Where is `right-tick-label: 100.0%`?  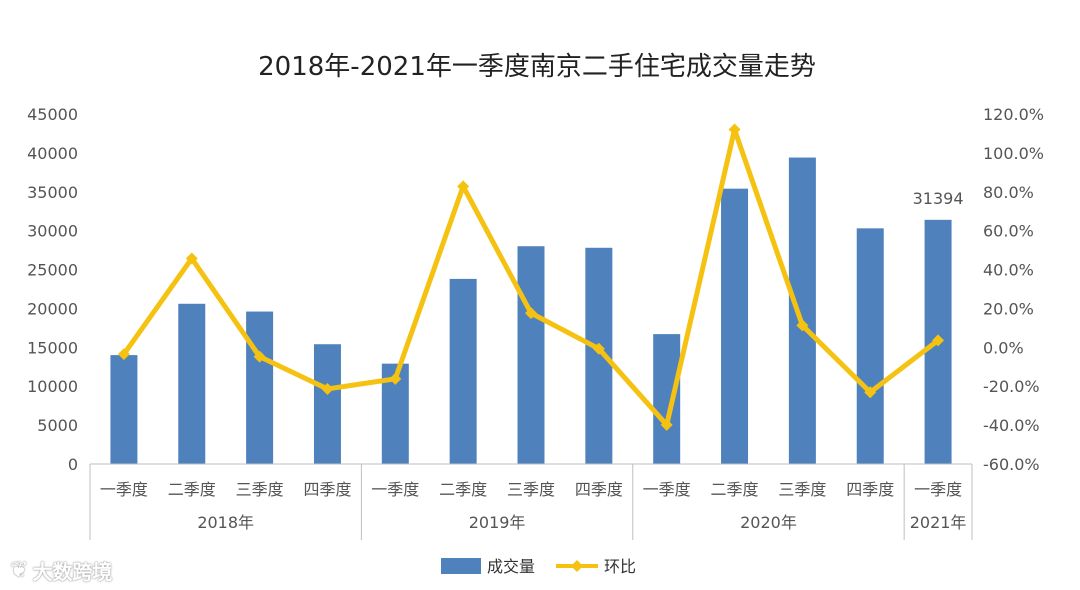 right-tick-label: 100.0% is located at coordinates (1013, 153).